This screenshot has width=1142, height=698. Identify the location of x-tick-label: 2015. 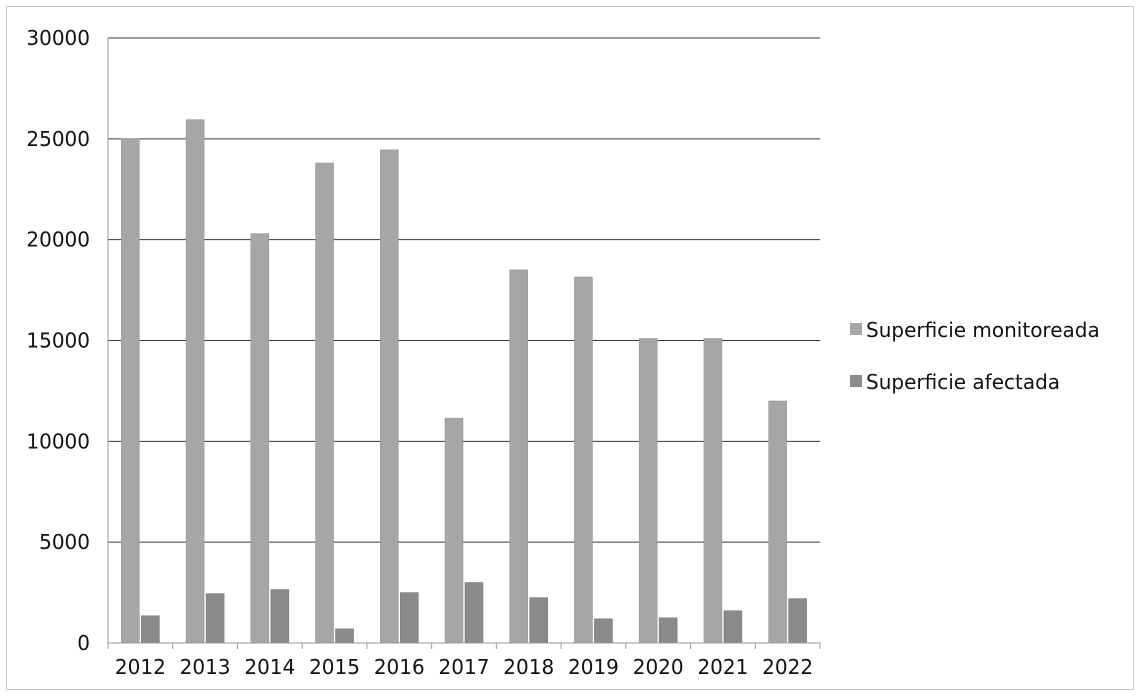
(334, 667).